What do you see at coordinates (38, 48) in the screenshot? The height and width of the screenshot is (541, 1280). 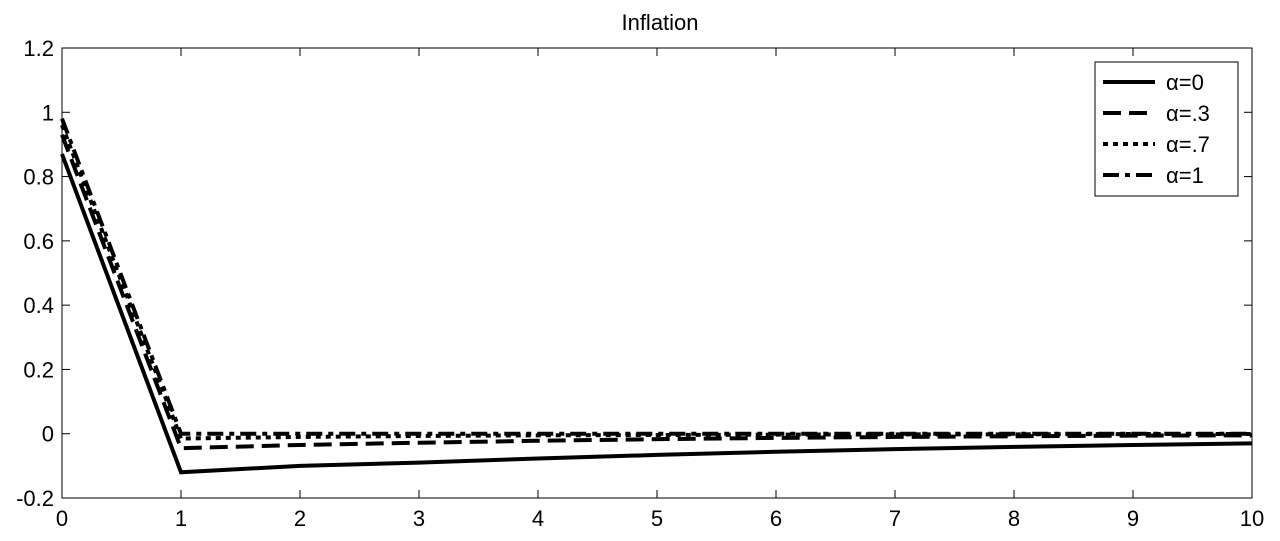 I see `y-tick-label: 1.2` at bounding box center [38, 48].